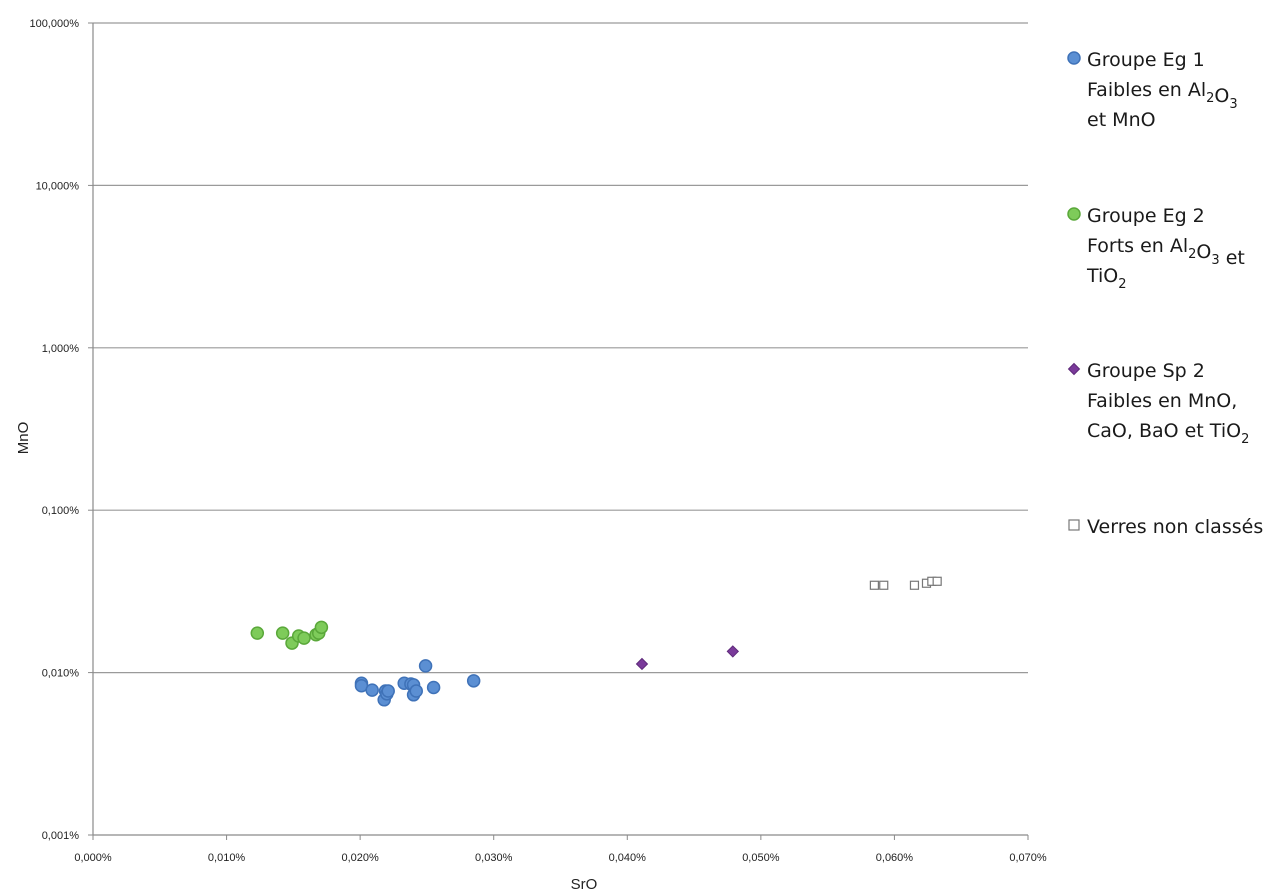 The image size is (1270, 895). Describe the element at coordinates (61, 836) in the screenshot. I see `y-tick-label: 0,001%` at that location.